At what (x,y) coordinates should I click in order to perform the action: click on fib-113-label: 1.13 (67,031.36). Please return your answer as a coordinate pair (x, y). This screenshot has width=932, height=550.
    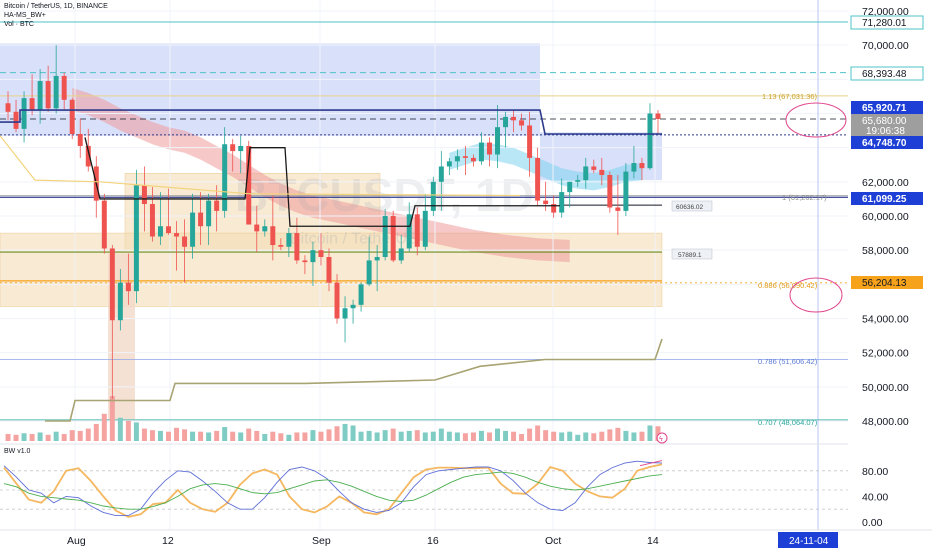
    Looking at the image, I should click on (790, 96).